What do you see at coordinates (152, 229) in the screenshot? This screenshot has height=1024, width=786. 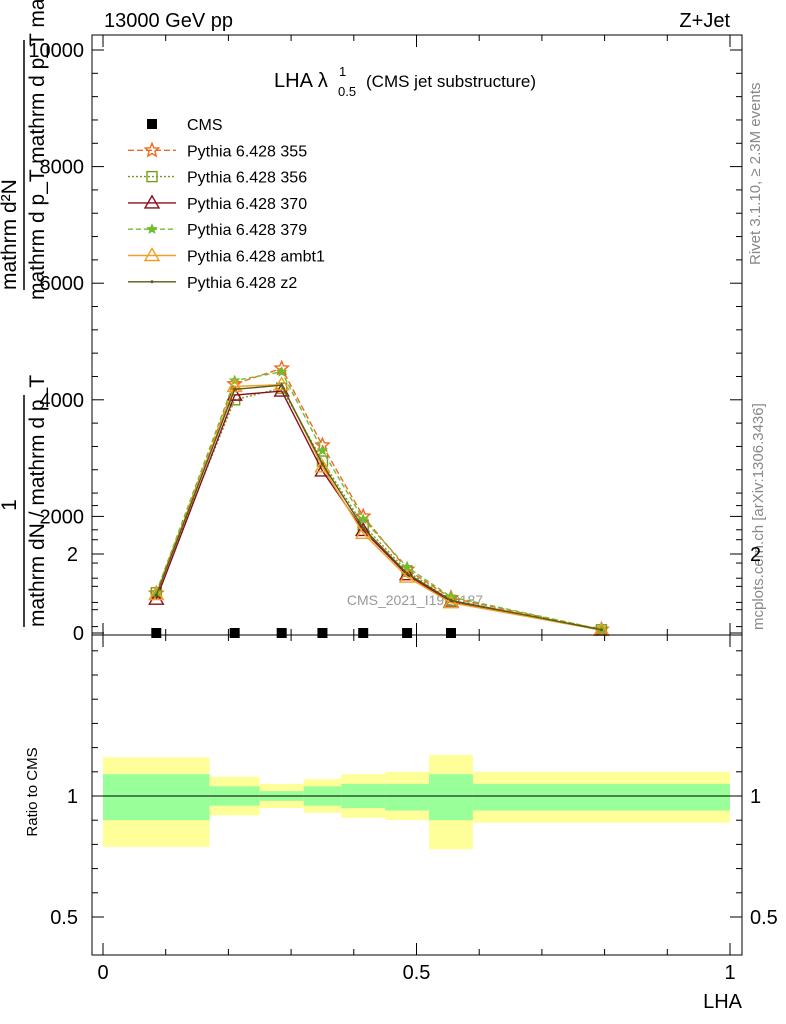 I see `legend-4-point` at bounding box center [152, 229].